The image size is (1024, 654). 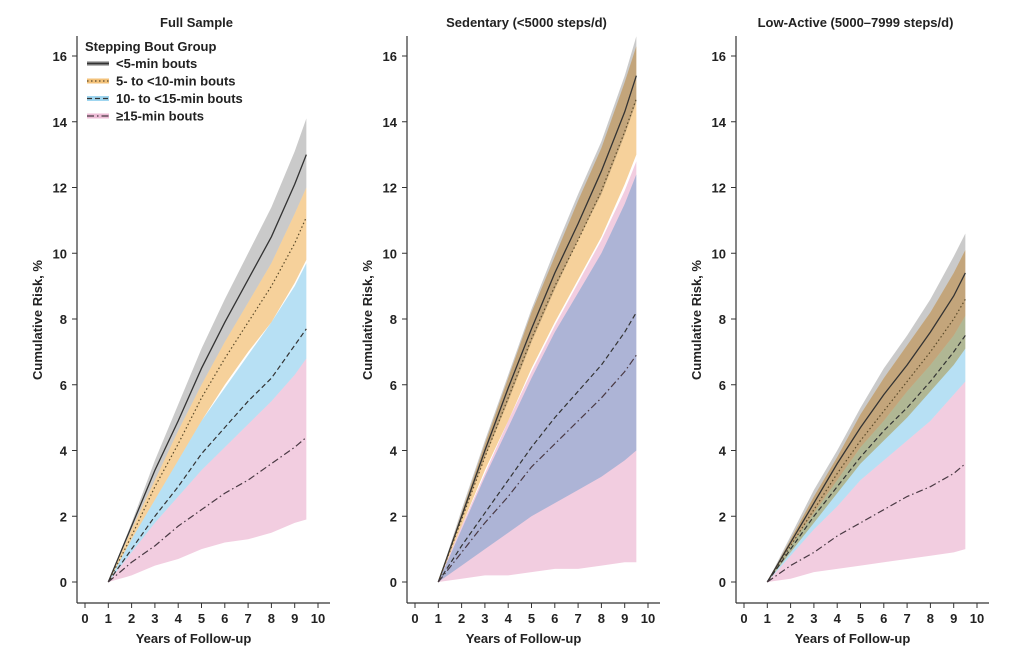 I want to click on panel-title: Low-Active (5000–7999 steps/d), so click(x=856, y=22).